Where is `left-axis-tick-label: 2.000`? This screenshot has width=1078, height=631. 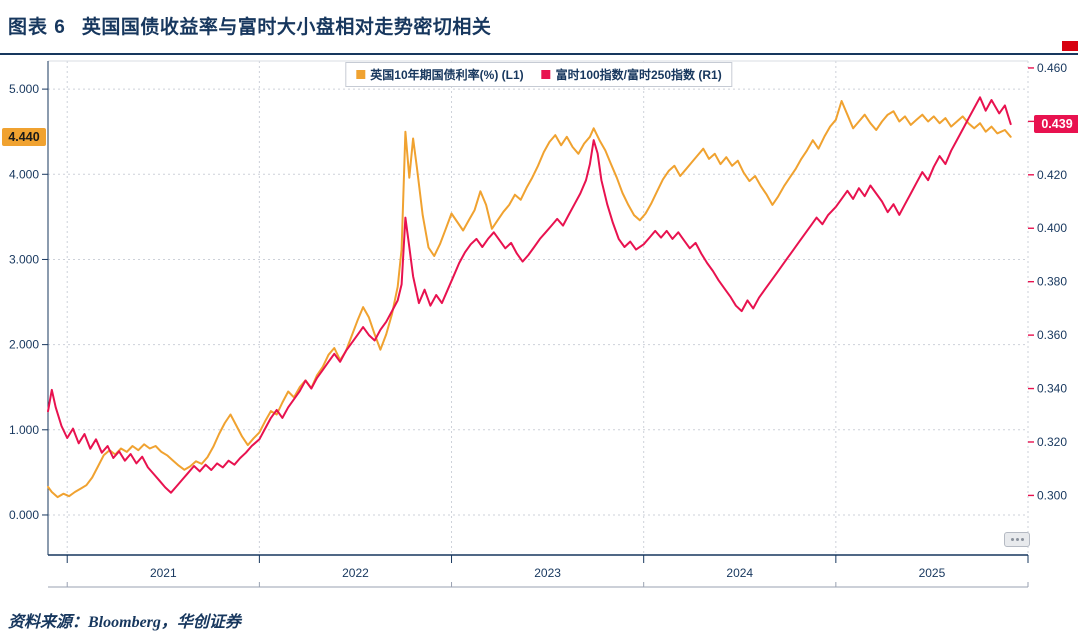
left-axis-tick-label: 2.000 is located at coordinates (24, 345).